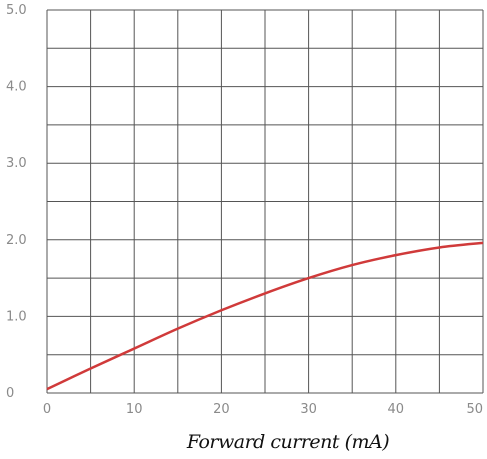  Describe the element at coordinates (16, 240) in the screenshot. I see `y-tick-label: 2.0` at that location.